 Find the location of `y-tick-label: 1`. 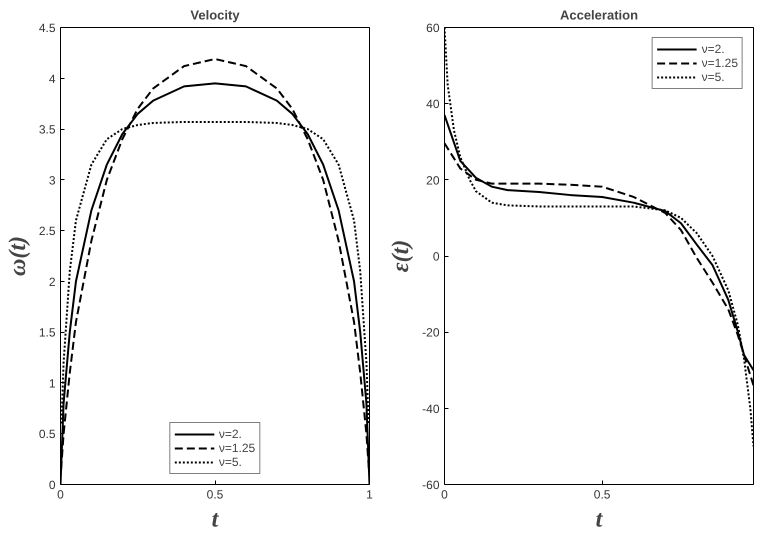

y-tick-label: 1 is located at coordinates (52, 383).